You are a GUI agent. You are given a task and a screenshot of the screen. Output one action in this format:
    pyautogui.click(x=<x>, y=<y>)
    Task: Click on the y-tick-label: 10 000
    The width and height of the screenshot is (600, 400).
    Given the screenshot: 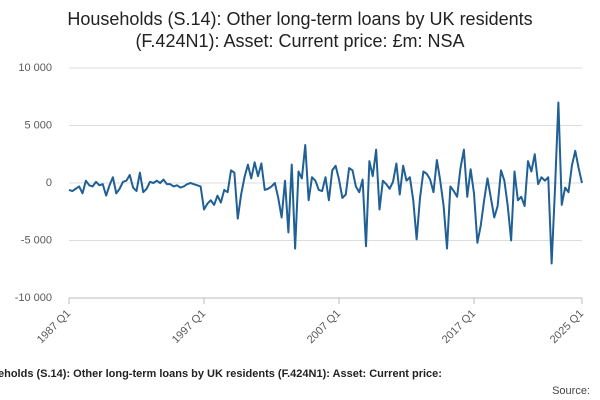 What is the action you would take?
    pyautogui.click(x=35, y=68)
    